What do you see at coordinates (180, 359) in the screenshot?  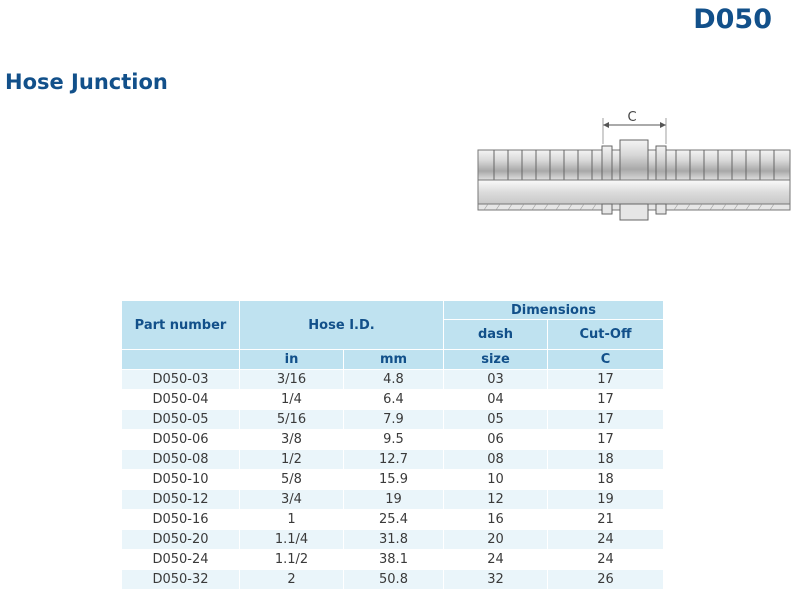 I see `subheader-blank` at bounding box center [180, 359].